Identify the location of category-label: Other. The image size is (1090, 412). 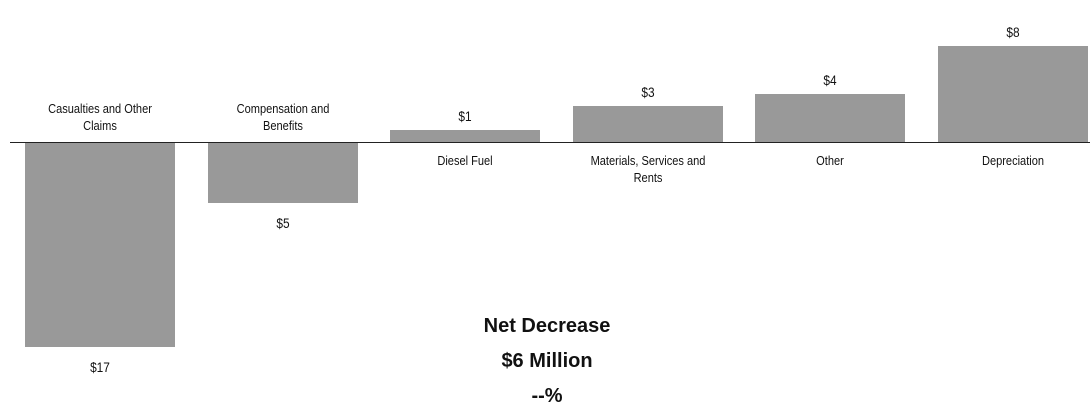
(830, 160).